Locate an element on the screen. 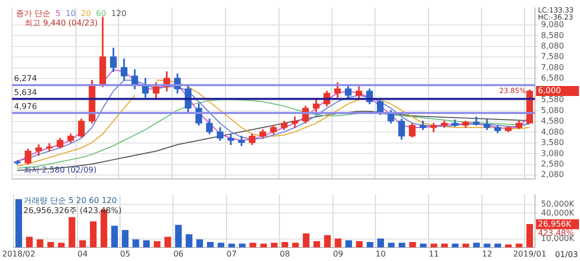 The height and width of the screenshot is (261, 580). y-tick-label: 40,000K is located at coordinates (558, 213).